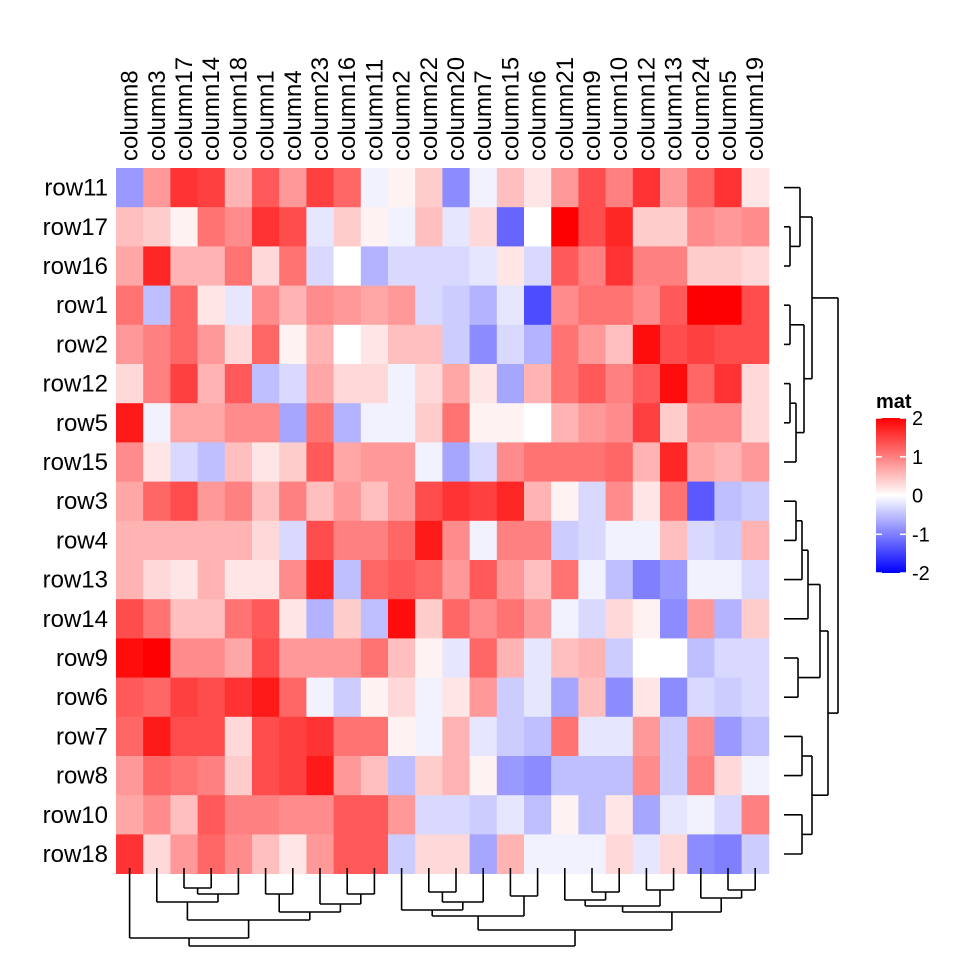 Image resolution: width=960 pixels, height=965 pixels. What do you see at coordinates (755, 109) in the screenshot?
I see `column-label: column19` at bounding box center [755, 109].